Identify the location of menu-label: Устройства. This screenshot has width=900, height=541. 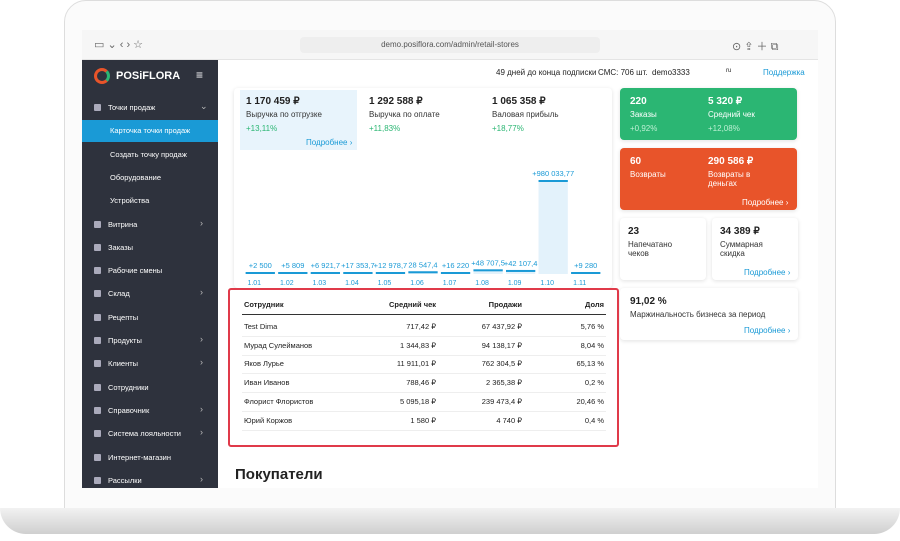
(130, 201).